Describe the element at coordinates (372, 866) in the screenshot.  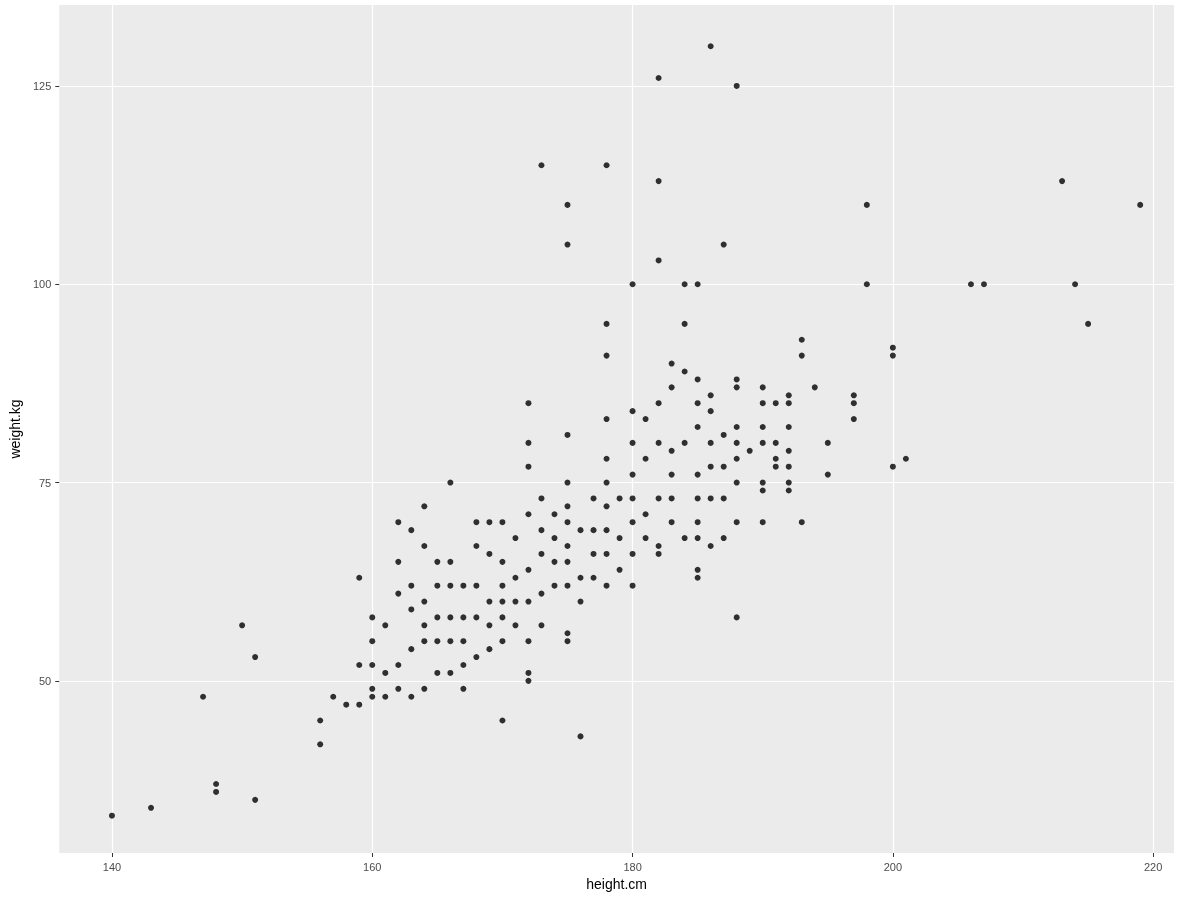
I see `x-tick-label: 160` at that location.